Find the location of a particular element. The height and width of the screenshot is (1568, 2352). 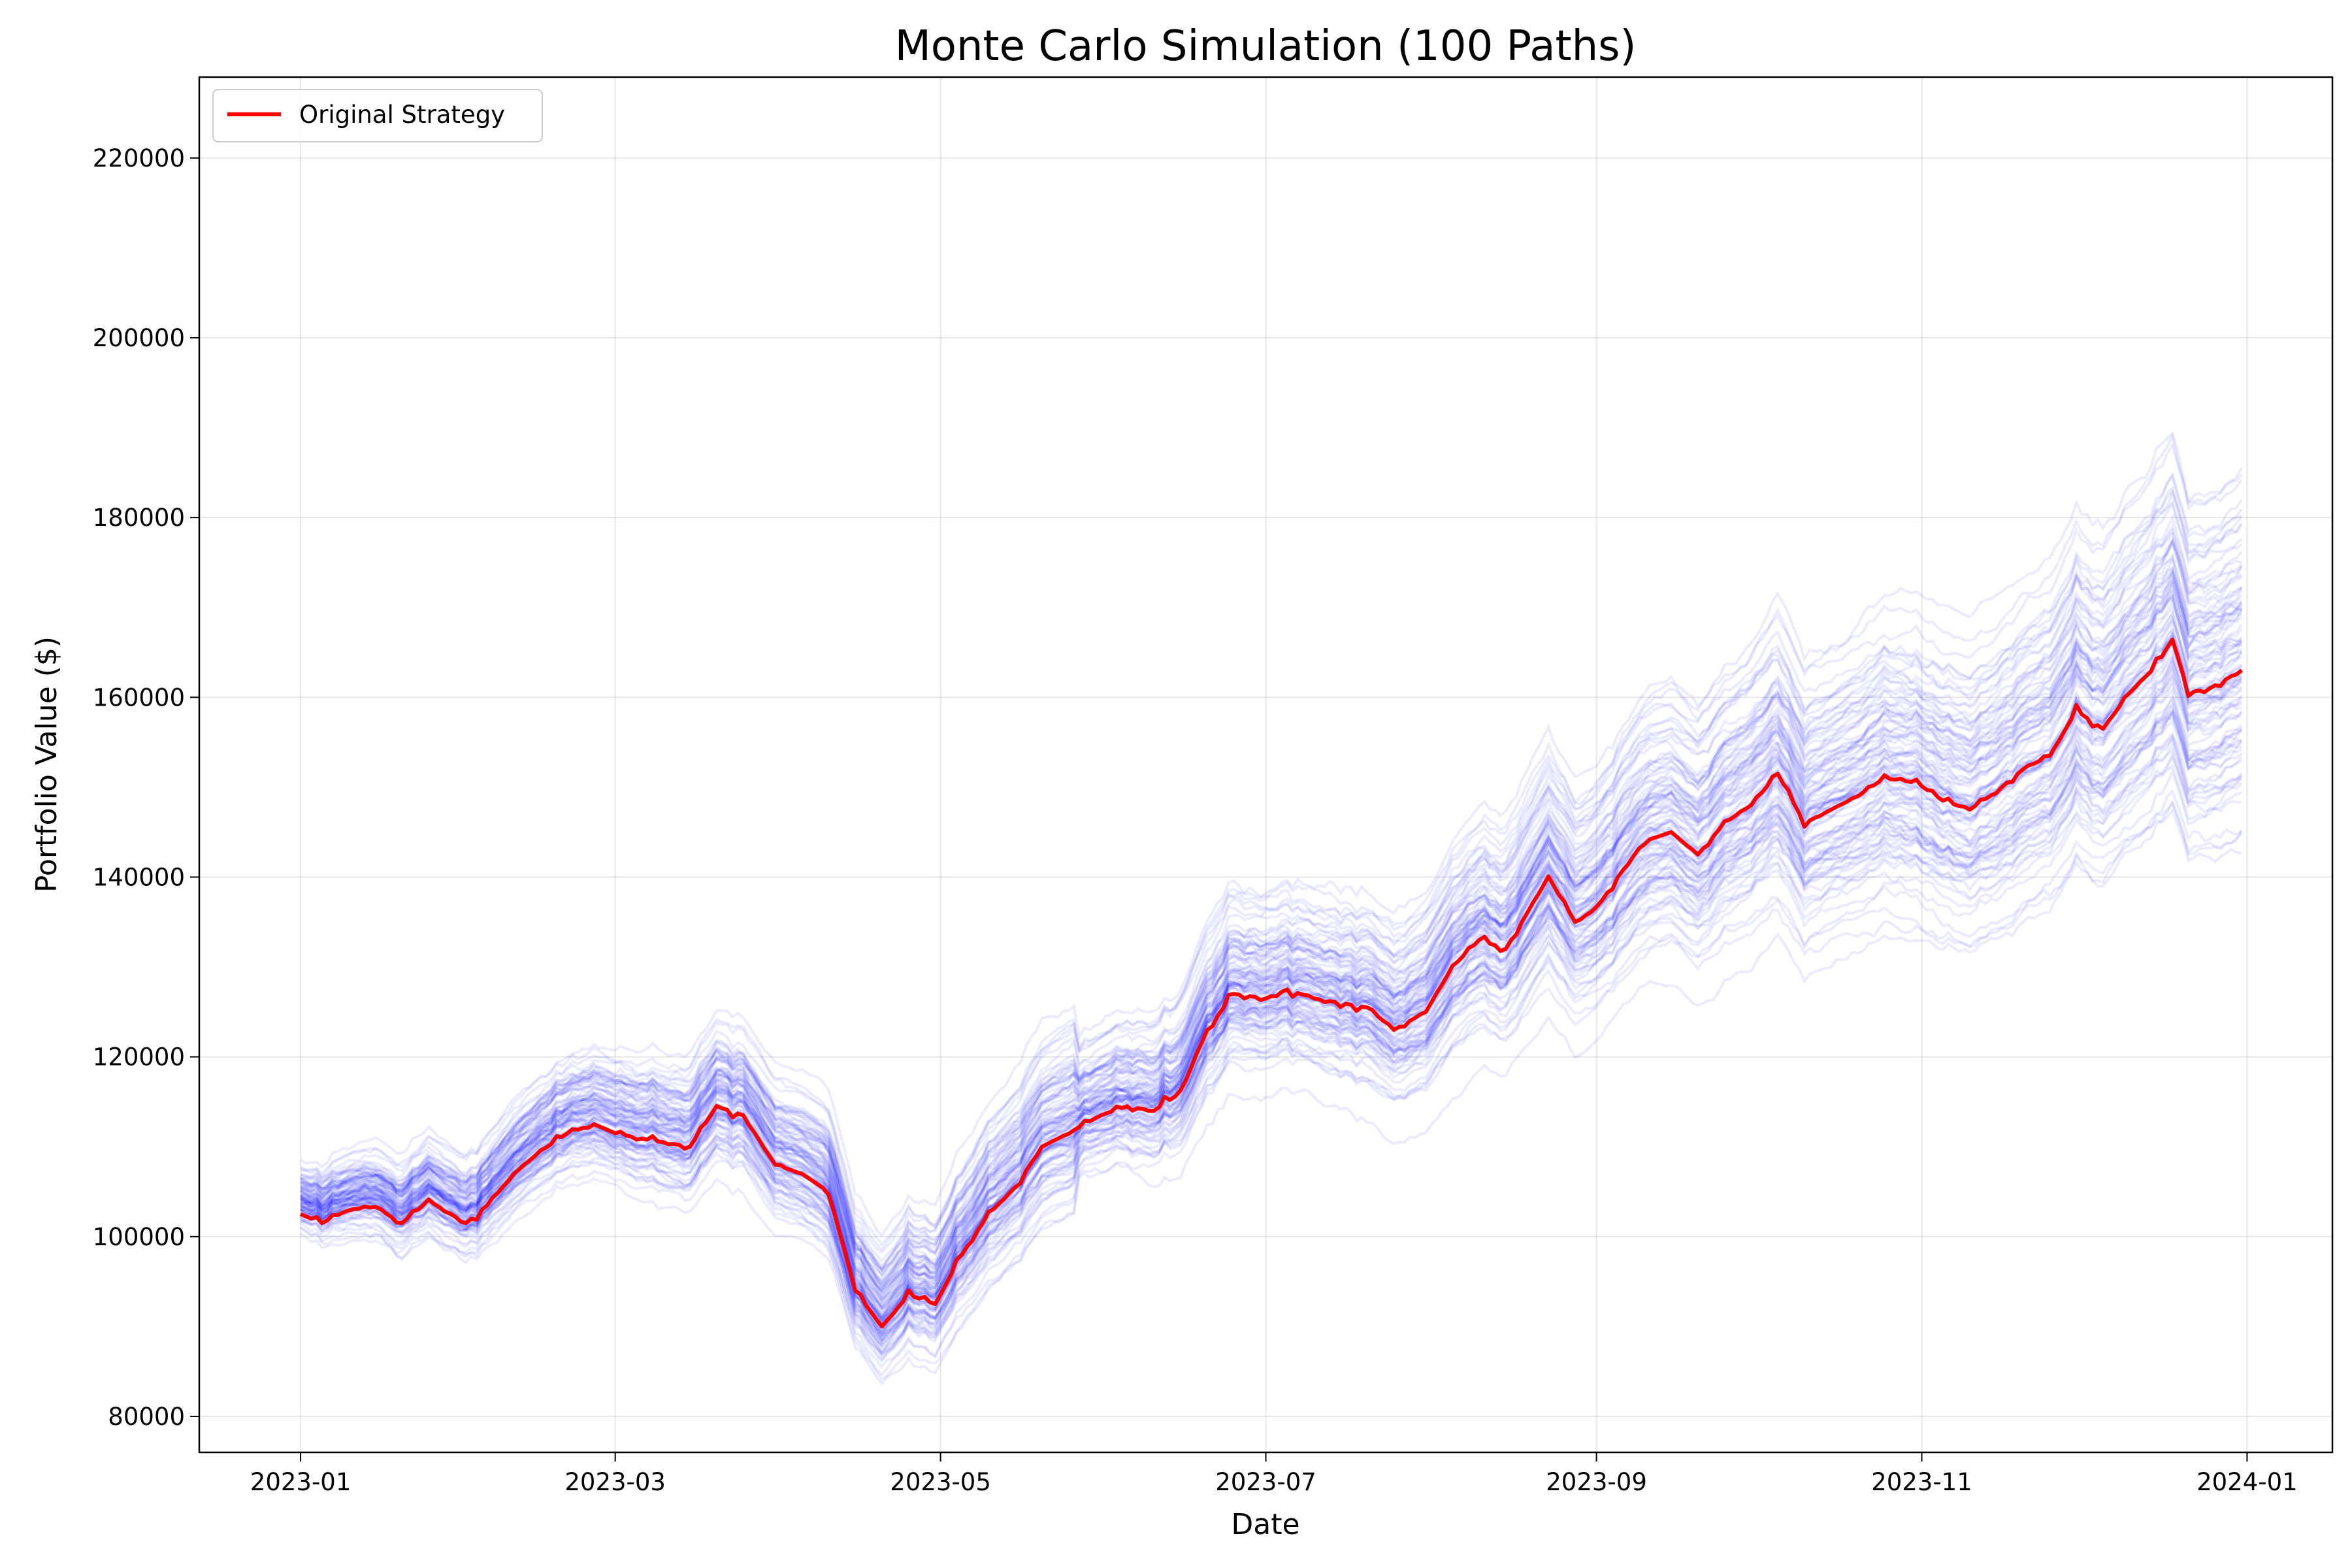

y-tick-label: 160000 is located at coordinates (139, 697).